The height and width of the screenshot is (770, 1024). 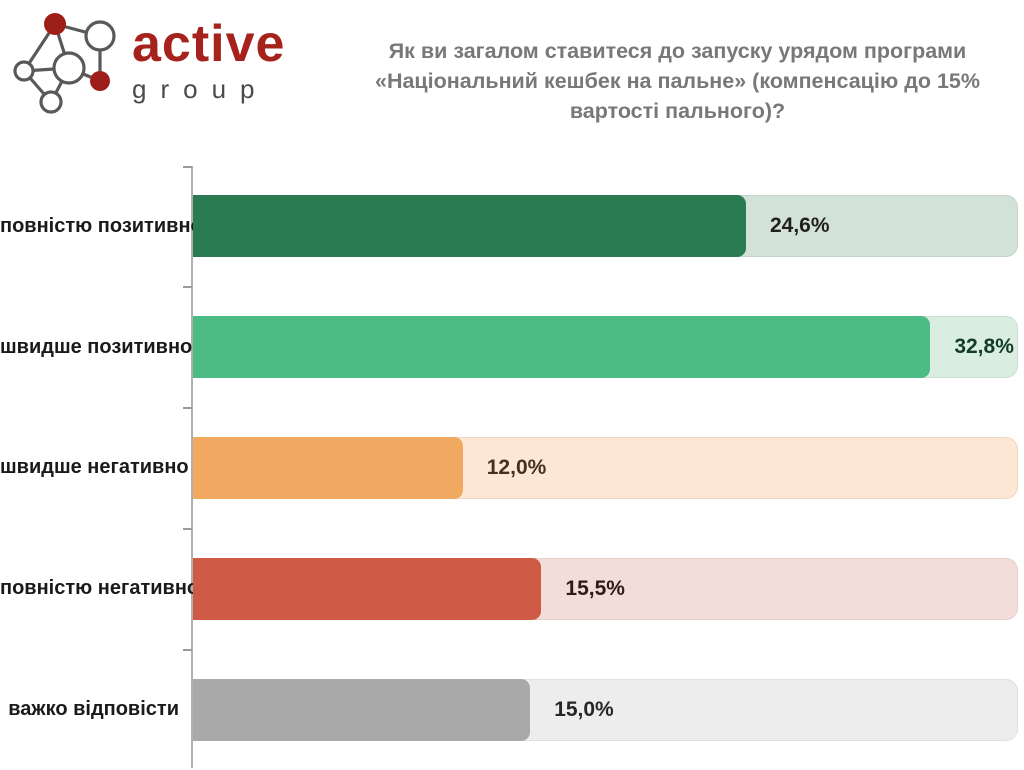 I want to click on bar-track: 24,6%, so click(x=605, y=226).